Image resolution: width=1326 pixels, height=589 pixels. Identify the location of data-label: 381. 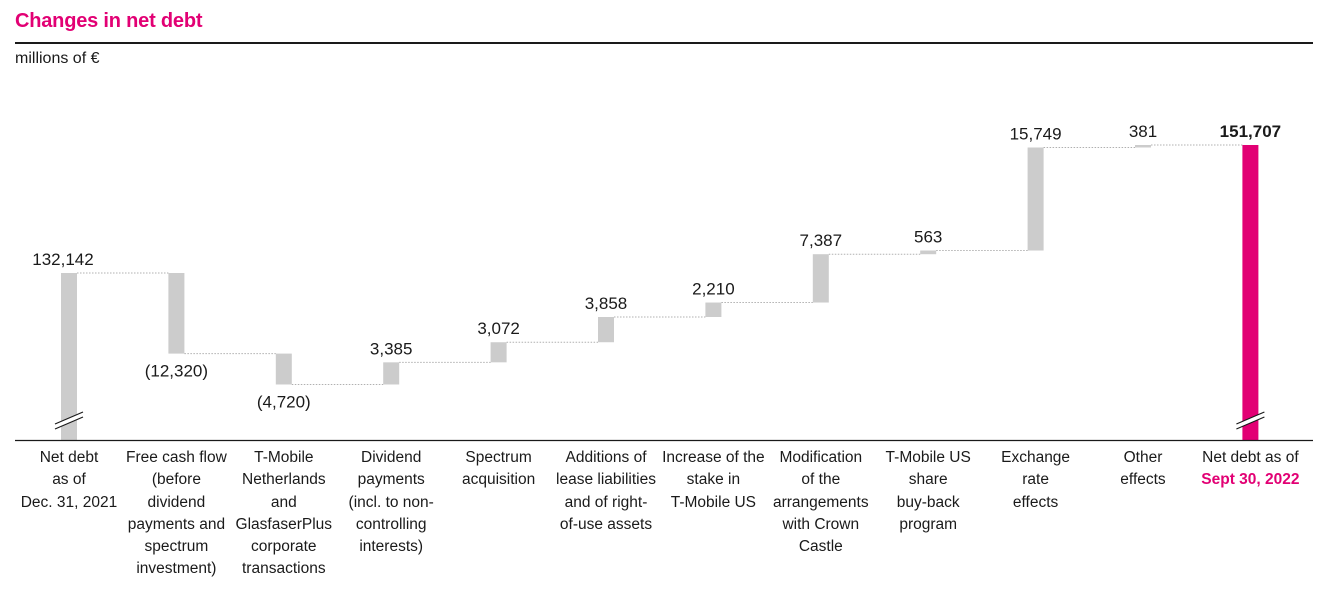
(1143, 131).